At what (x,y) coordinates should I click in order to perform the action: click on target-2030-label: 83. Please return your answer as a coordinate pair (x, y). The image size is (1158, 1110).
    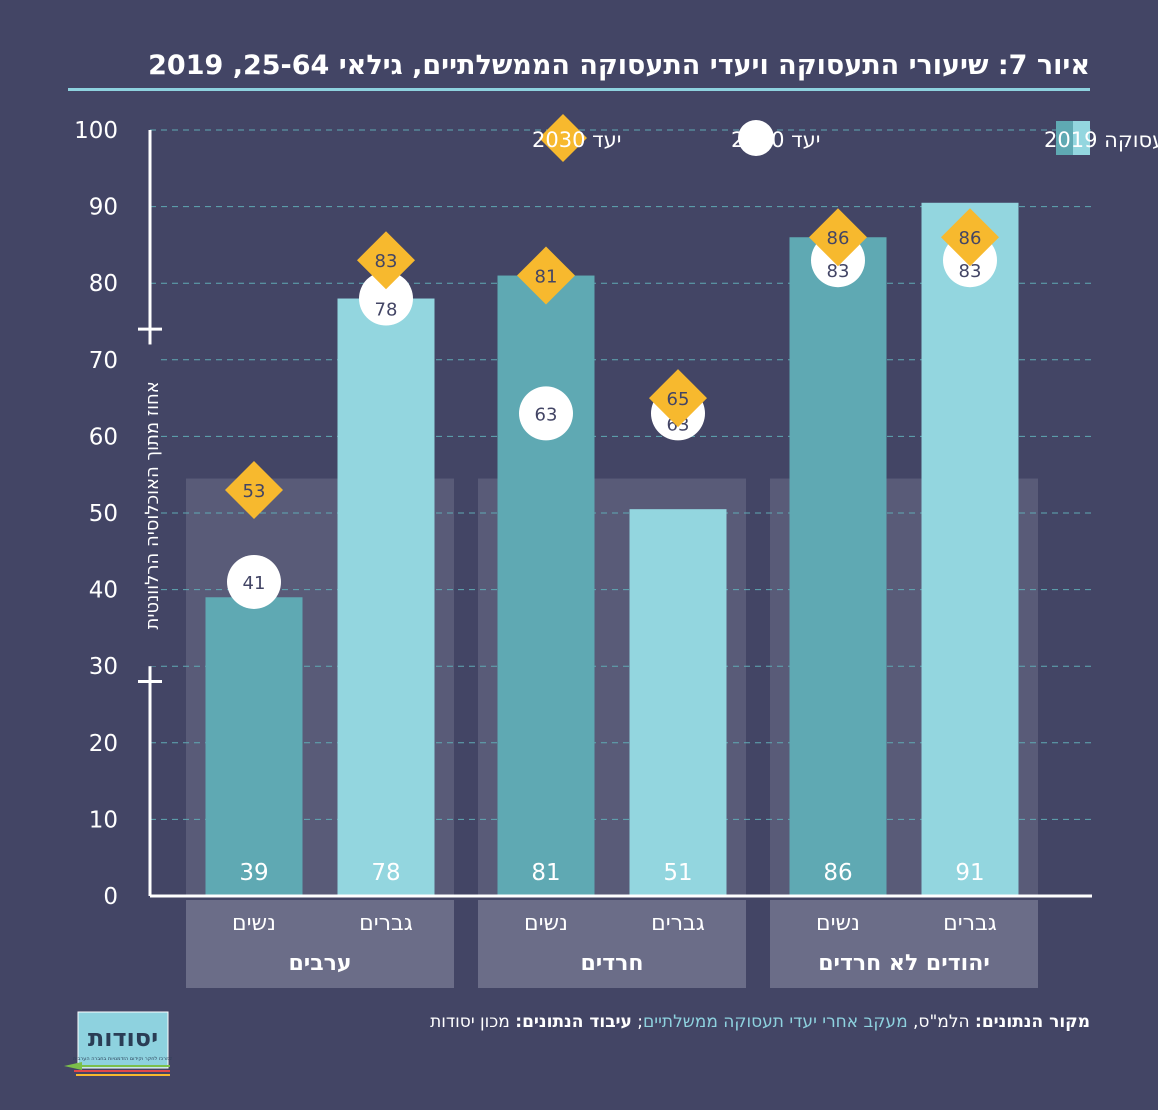
    Looking at the image, I should click on (386, 261).